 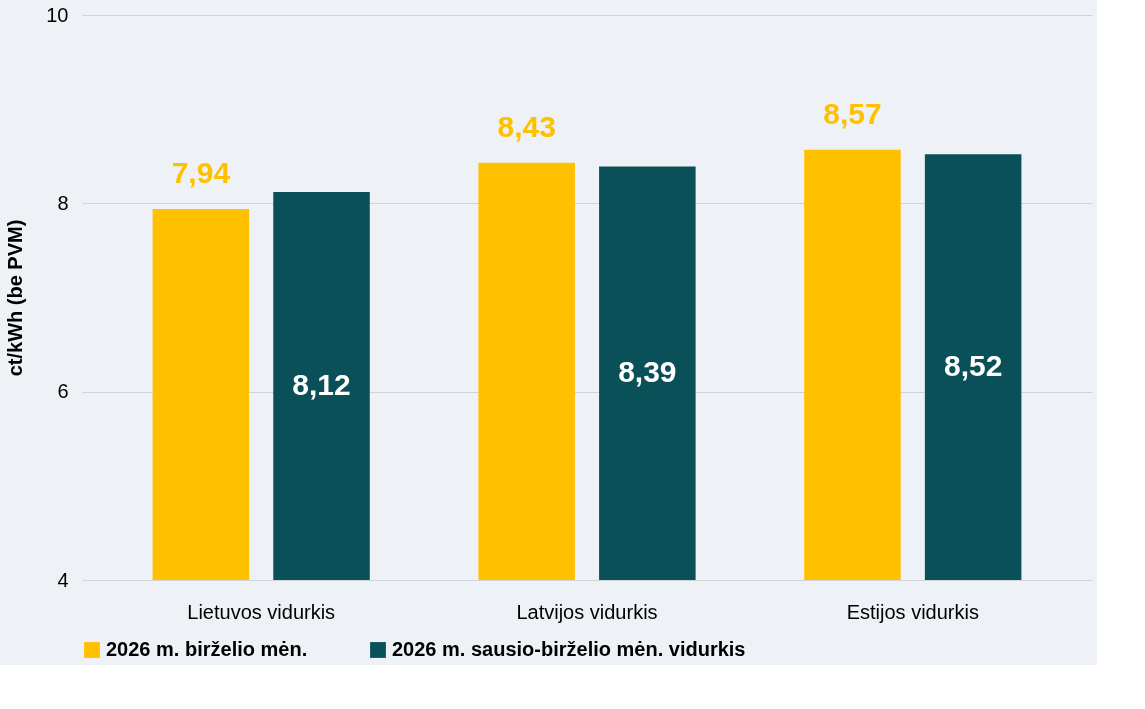 I want to click on data-label: 8,57, so click(x=852, y=113).